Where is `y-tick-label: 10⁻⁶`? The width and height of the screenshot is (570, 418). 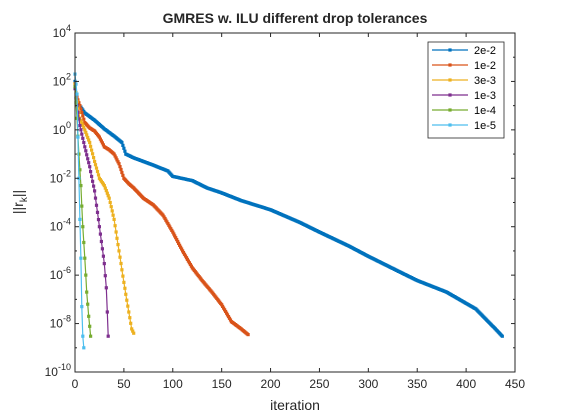 y-tick-label: 10⁻⁶ is located at coordinates (60, 273).